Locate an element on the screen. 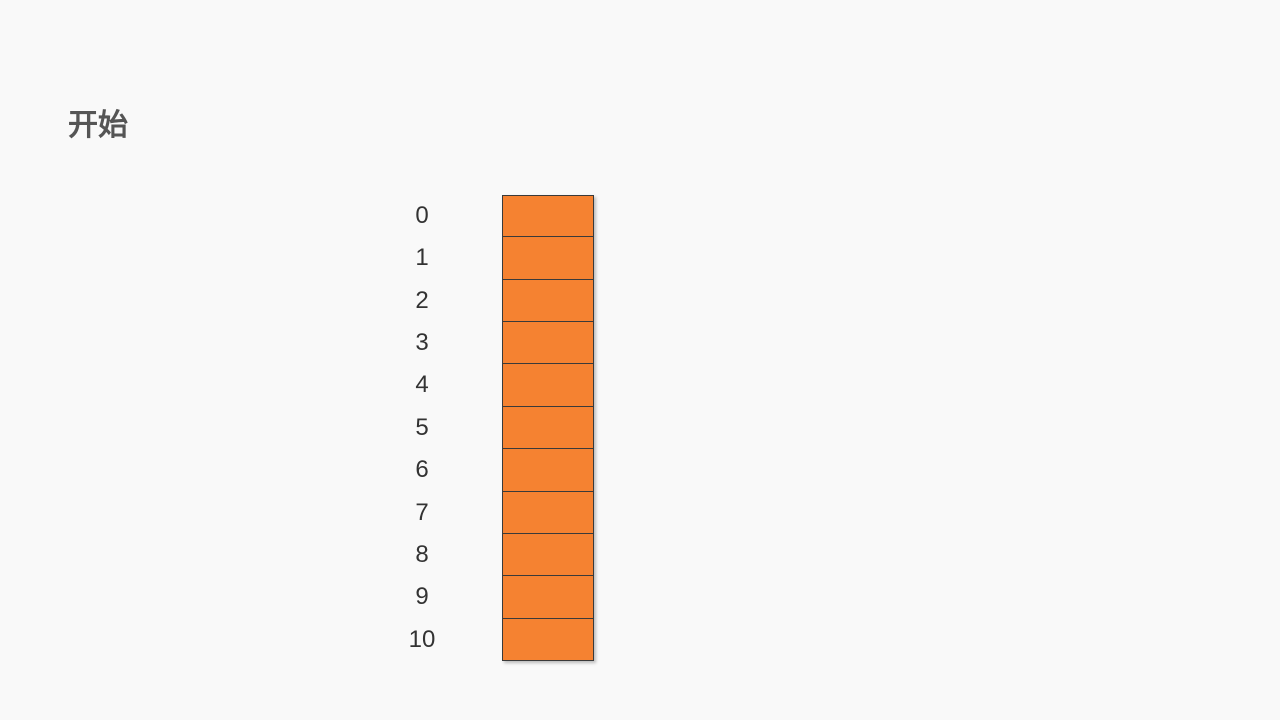  array-row: 3 is located at coordinates (504, 343).